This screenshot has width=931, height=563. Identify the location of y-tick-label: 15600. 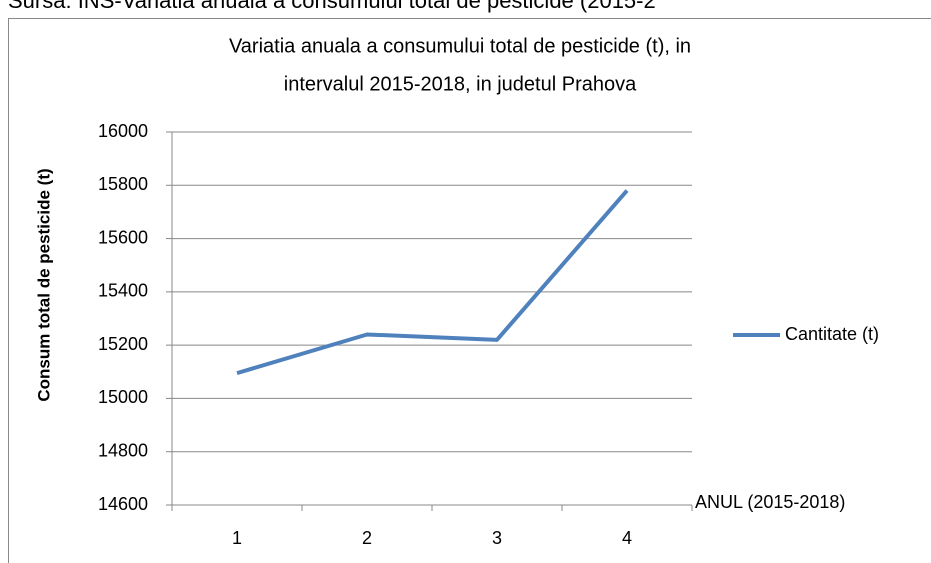
(123, 237).